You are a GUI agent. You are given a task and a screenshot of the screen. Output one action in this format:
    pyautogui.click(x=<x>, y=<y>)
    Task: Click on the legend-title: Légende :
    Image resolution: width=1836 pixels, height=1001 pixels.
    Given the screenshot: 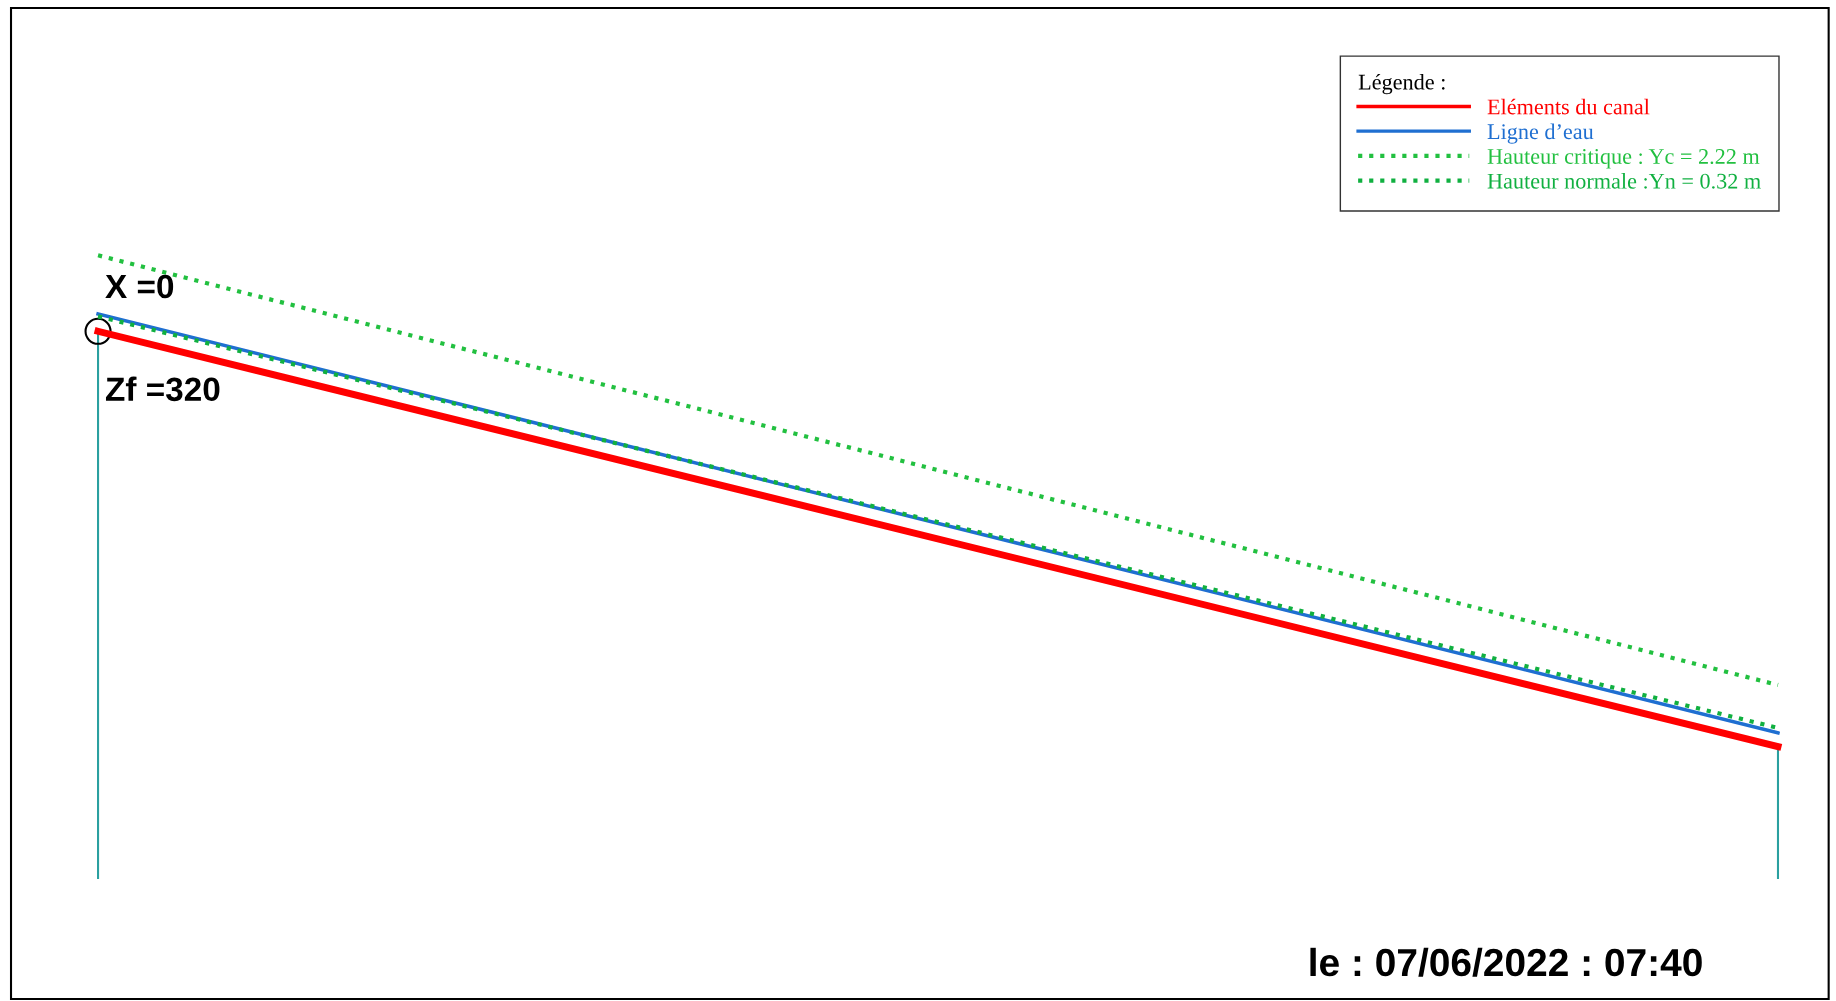 What is the action you would take?
    pyautogui.click(x=1401, y=84)
    